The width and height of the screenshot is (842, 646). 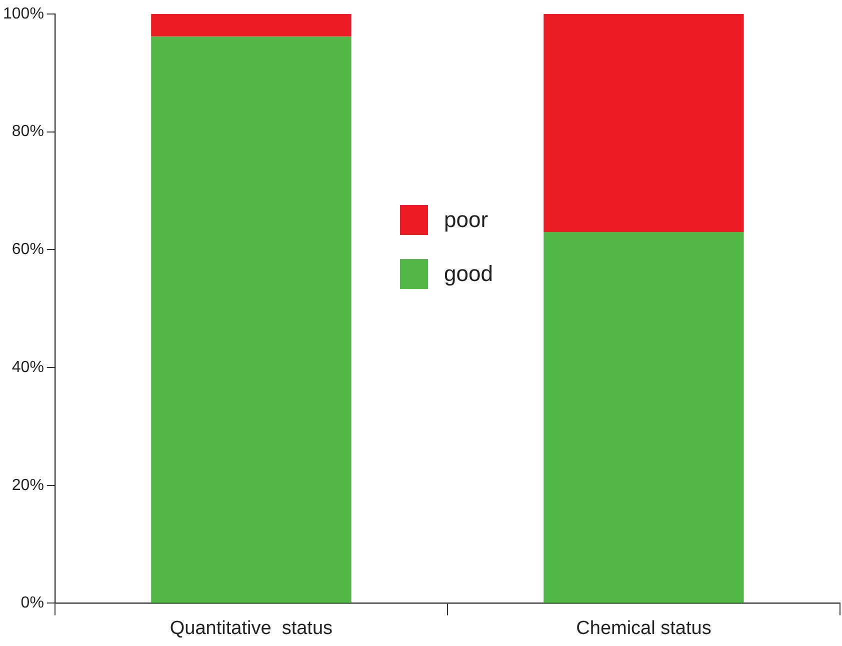 What do you see at coordinates (23, 13) in the screenshot?
I see `y-tick-label: 100%` at bounding box center [23, 13].